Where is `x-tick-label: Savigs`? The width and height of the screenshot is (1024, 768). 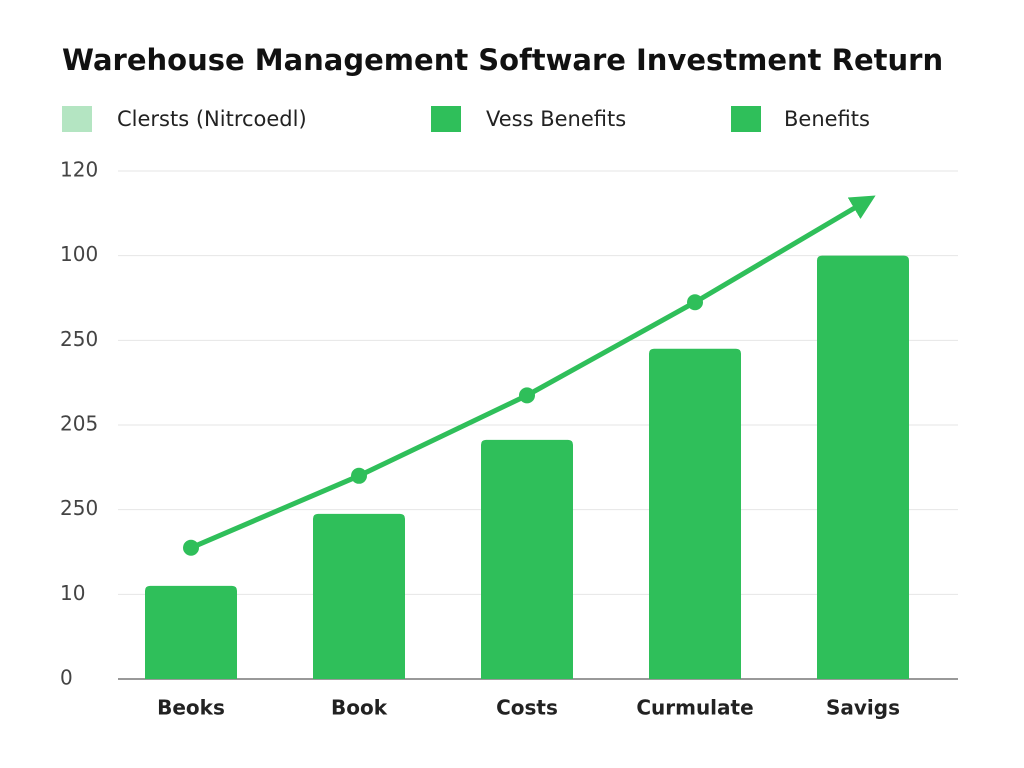
x-tick-label: Savigs is located at coordinates (863, 708).